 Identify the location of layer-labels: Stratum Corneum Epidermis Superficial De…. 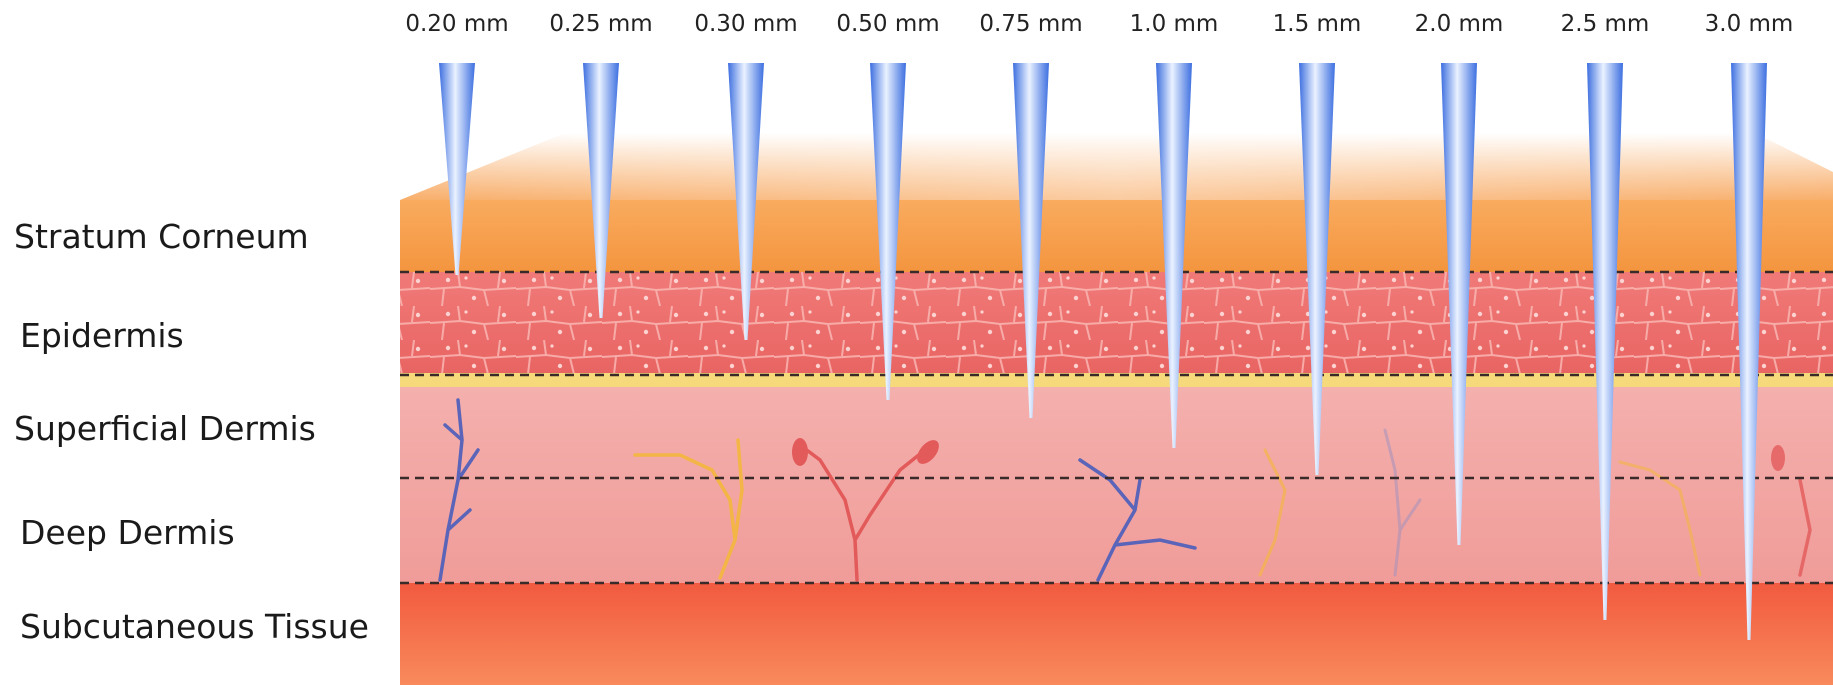
(191, 431).